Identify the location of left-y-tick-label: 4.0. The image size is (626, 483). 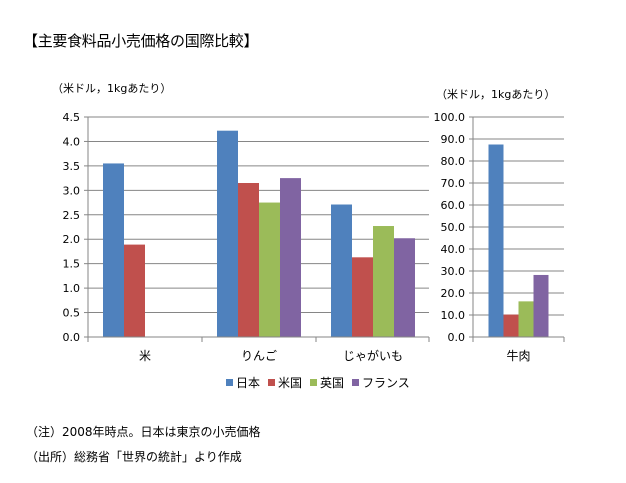
(72, 141).